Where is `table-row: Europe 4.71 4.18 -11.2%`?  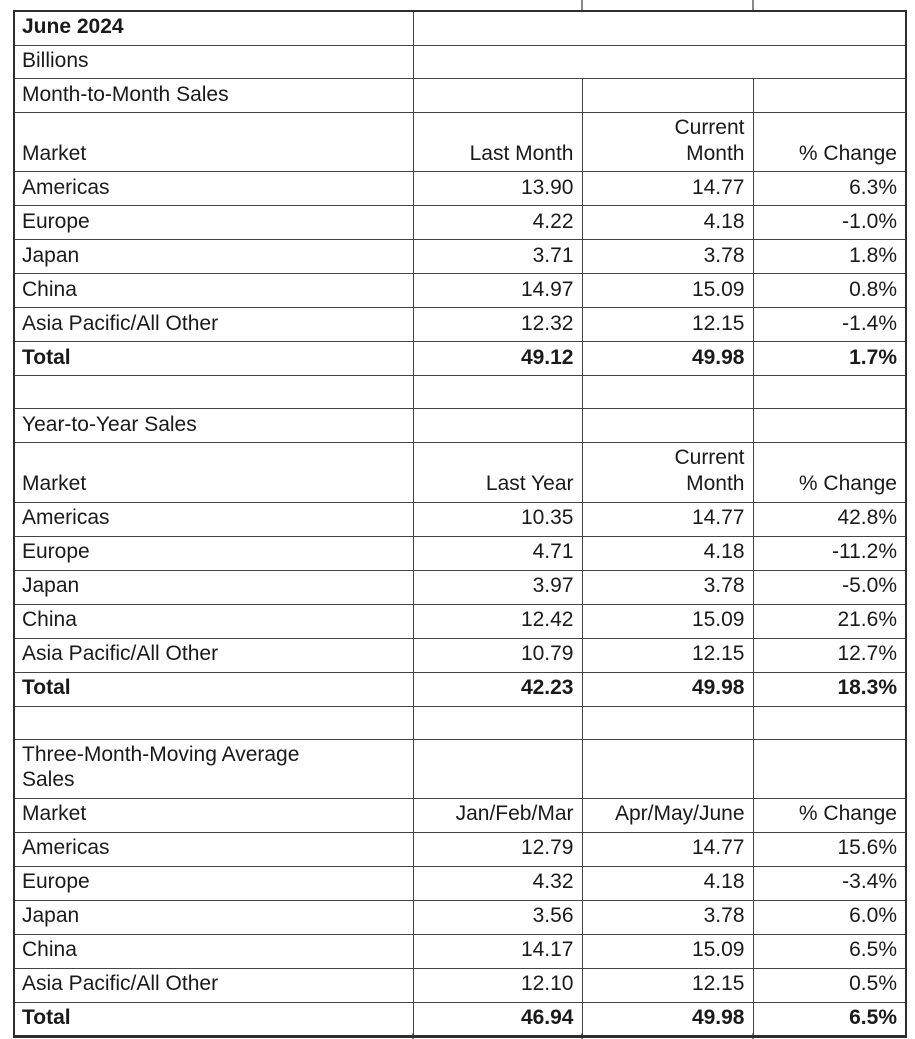
table-row: Europe 4.71 4.18 -11.2% is located at coordinates (460, 553).